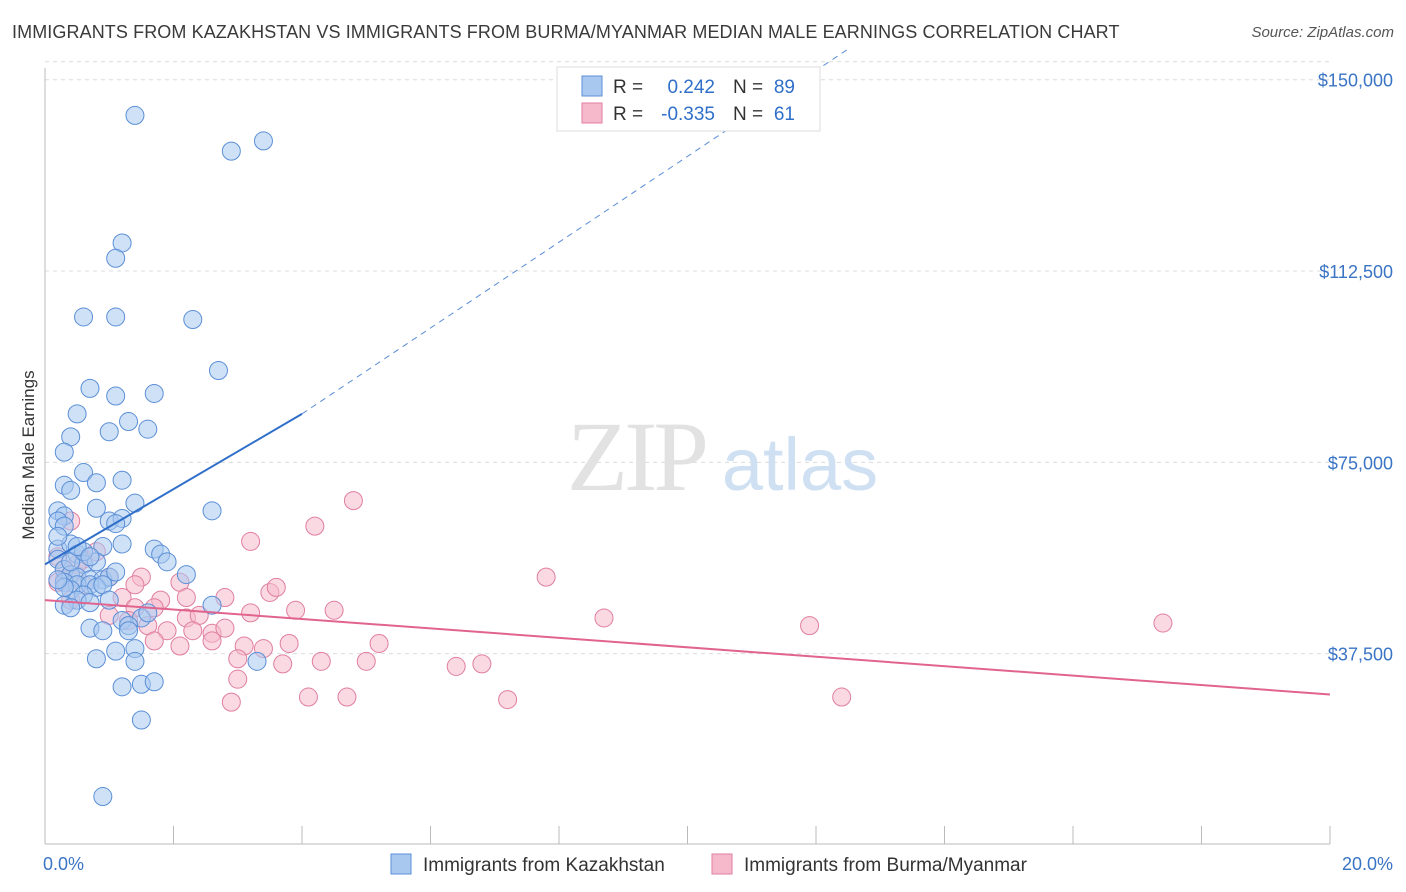 The image size is (1406, 892). What do you see at coordinates (1355, 368) in the screenshot?
I see `y-tick-labels: $37,500 $75,000 $112,500 $150,000` at bounding box center [1355, 368].